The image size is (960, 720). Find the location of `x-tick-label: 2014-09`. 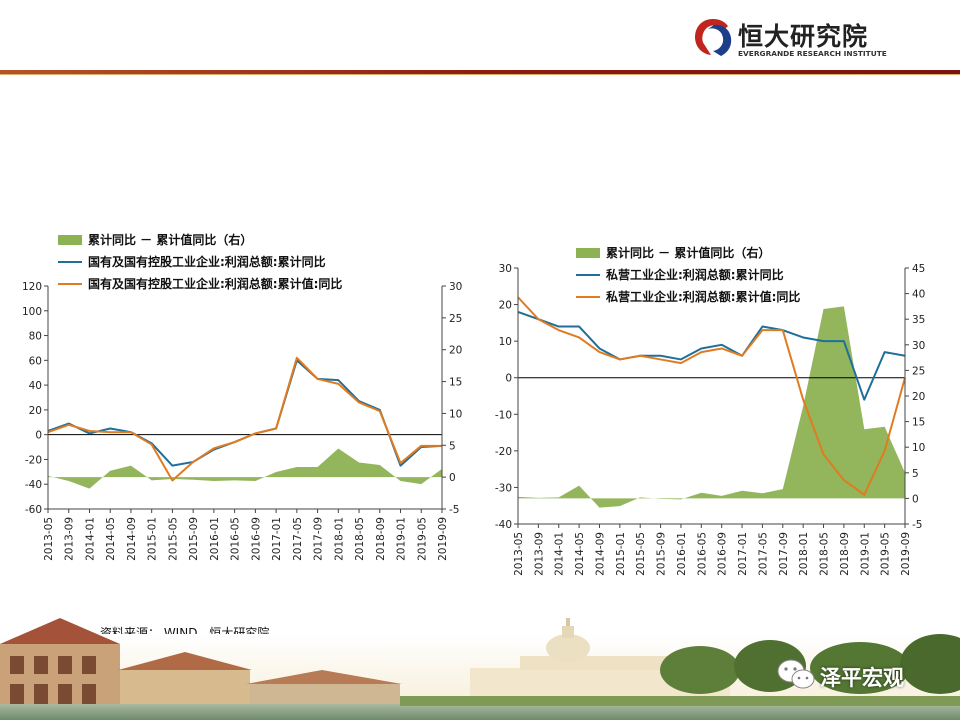

x-tick-label: 2014-09 is located at coordinates (600, 554).